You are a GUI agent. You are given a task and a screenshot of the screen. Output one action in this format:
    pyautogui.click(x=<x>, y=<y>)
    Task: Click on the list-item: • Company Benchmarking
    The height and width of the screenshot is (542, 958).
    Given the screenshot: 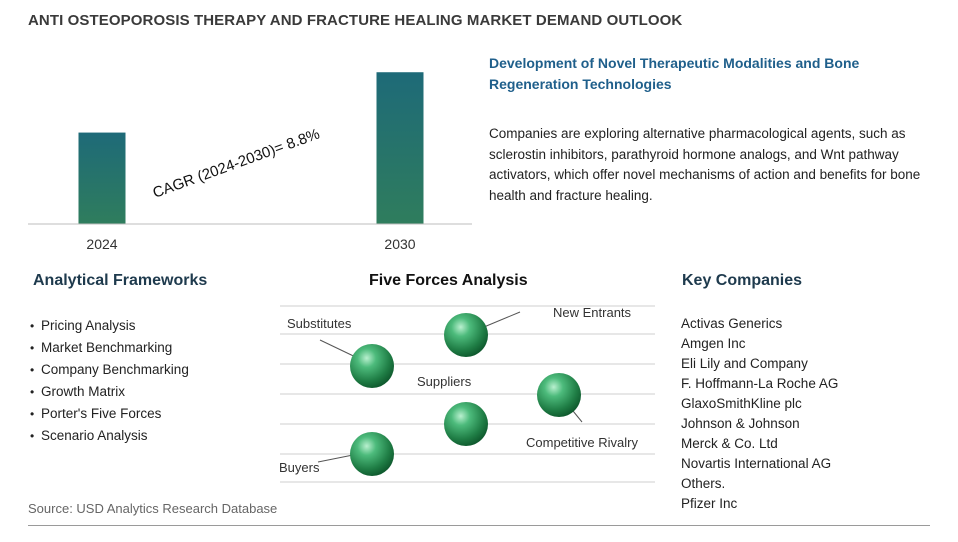 What is the action you would take?
    pyautogui.click(x=109, y=370)
    